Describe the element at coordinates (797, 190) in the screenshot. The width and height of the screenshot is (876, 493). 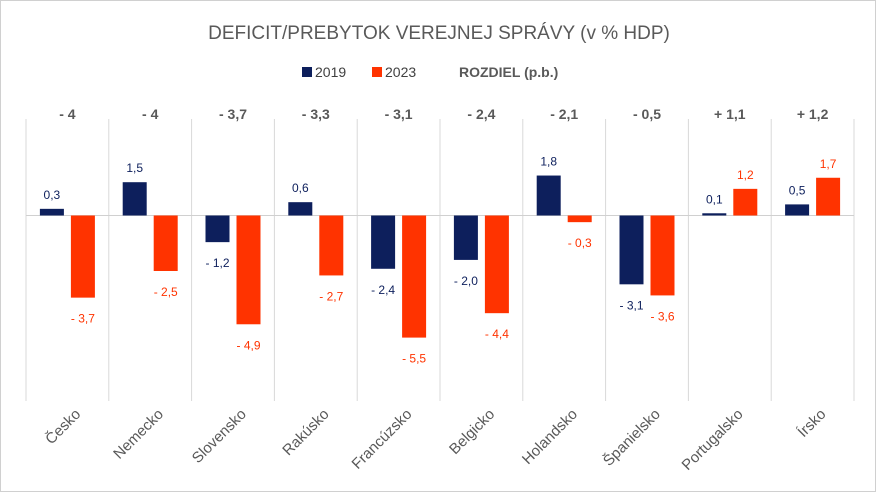
I see `data-label-2019: 0,5` at that location.